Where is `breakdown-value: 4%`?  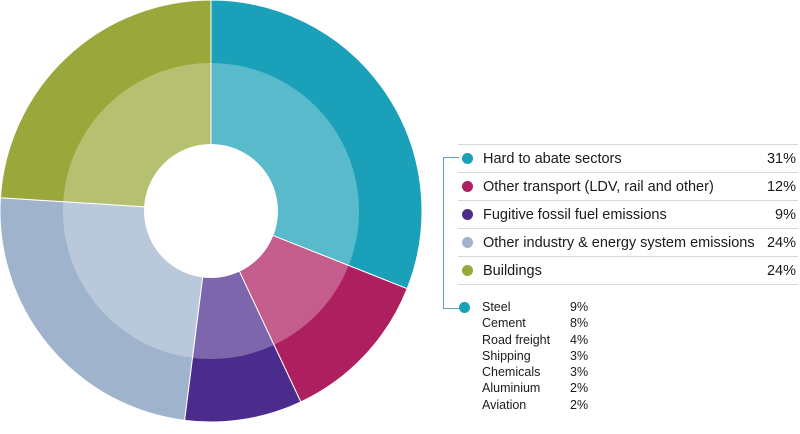
breakdown-value: 4% is located at coordinates (579, 339).